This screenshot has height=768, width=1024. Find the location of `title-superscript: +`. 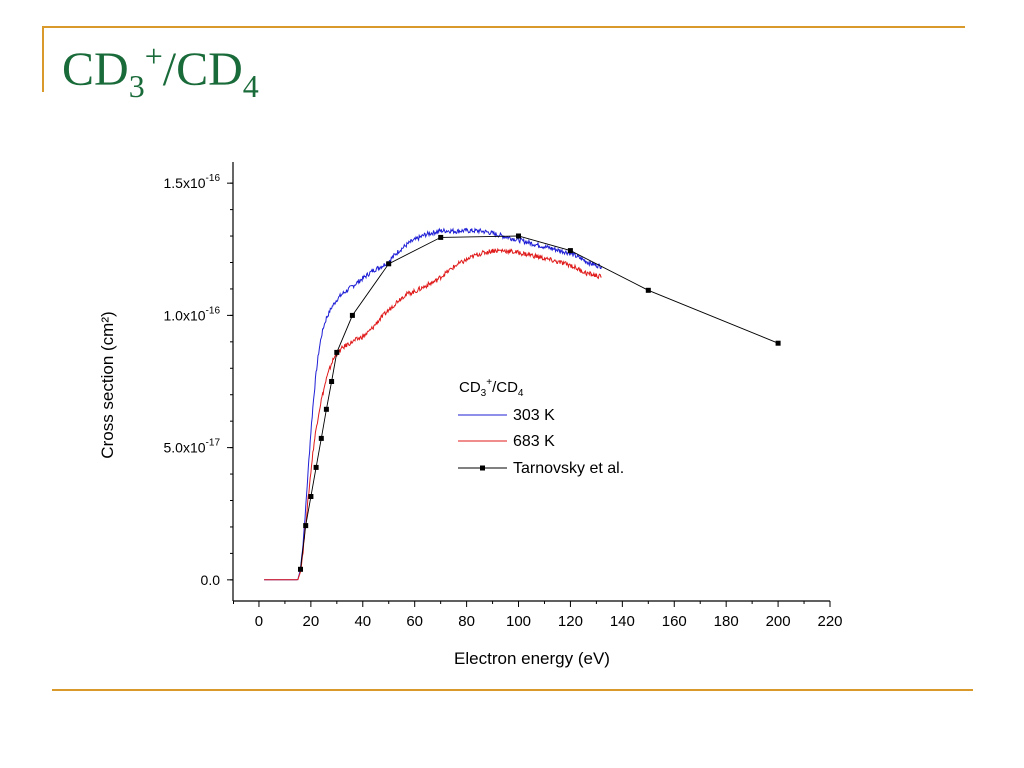

title-superscript: + is located at coordinates (153, 56).